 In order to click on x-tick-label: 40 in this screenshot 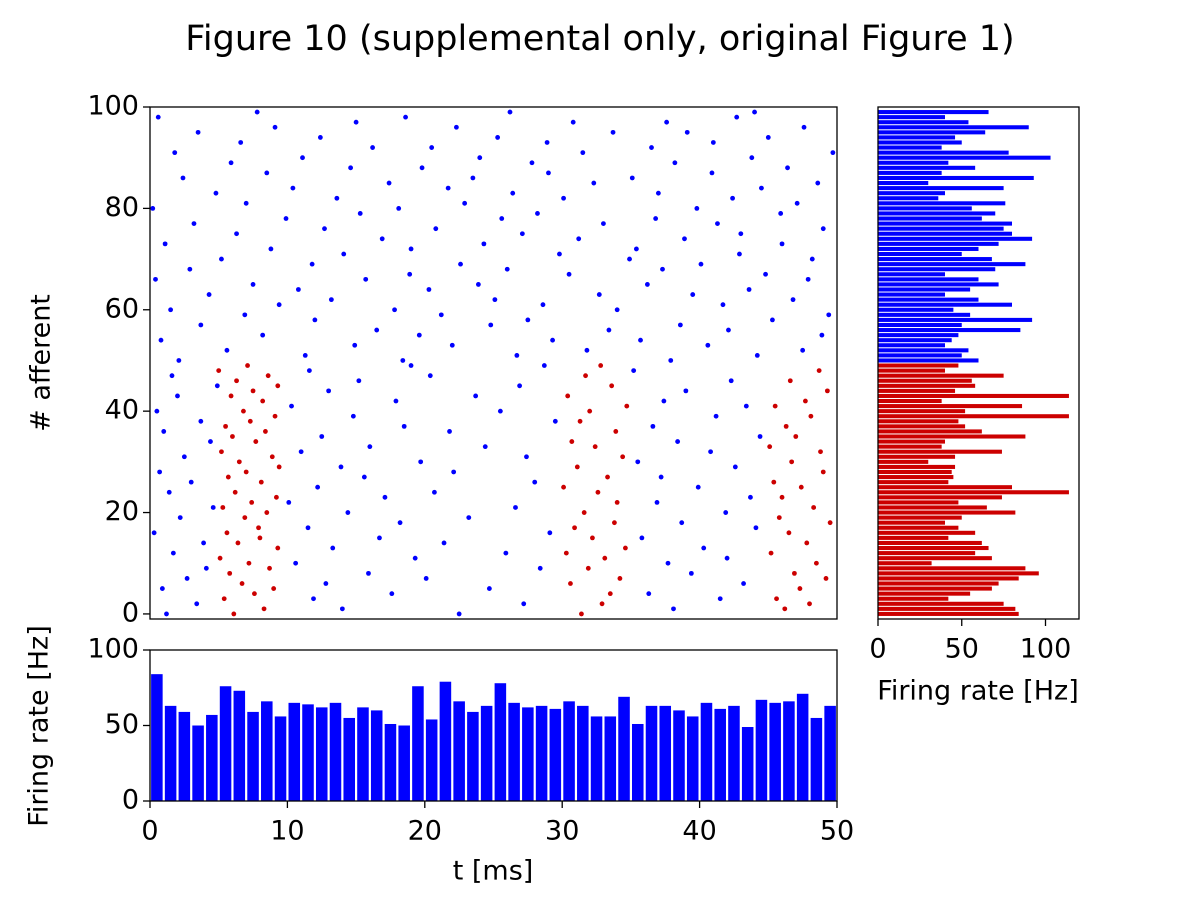, I will do `click(699, 831)`.